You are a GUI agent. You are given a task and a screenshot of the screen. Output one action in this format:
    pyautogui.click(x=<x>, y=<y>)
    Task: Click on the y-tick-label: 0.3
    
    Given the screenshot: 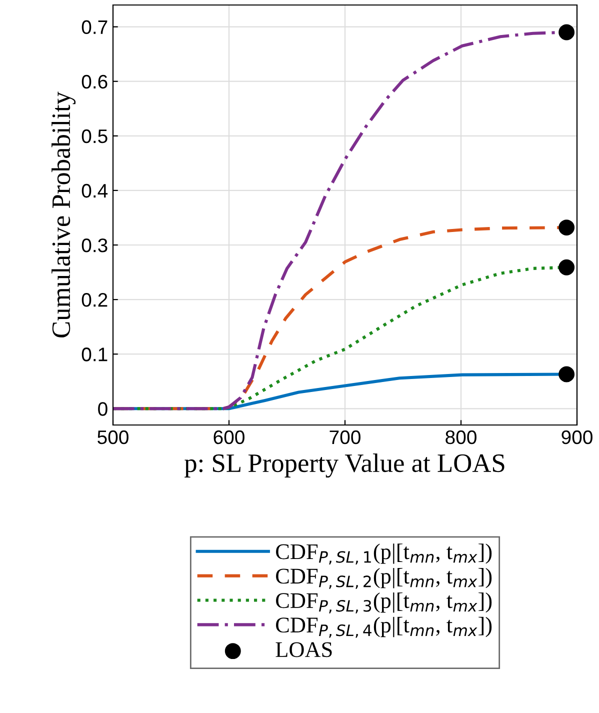 What is the action you would take?
    pyautogui.click(x=95, y=245)
    